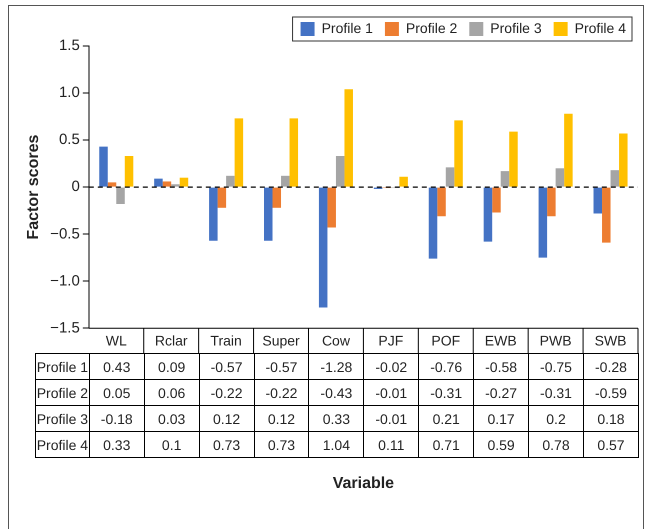 Image resolution: width=646 pixels, height=532 pixels. I want to click on data-label: 0.71, so click(446, 445).